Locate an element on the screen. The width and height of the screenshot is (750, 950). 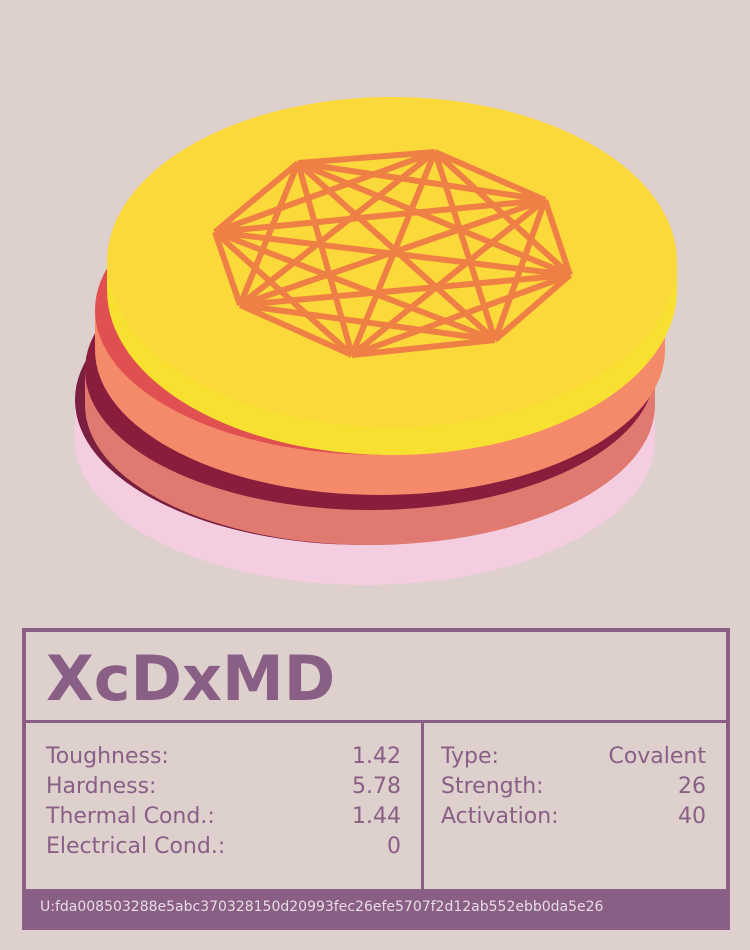
right-stats: Type: Covalent Strength: 26 Activation: 40 is located at coordinates (573, 787).